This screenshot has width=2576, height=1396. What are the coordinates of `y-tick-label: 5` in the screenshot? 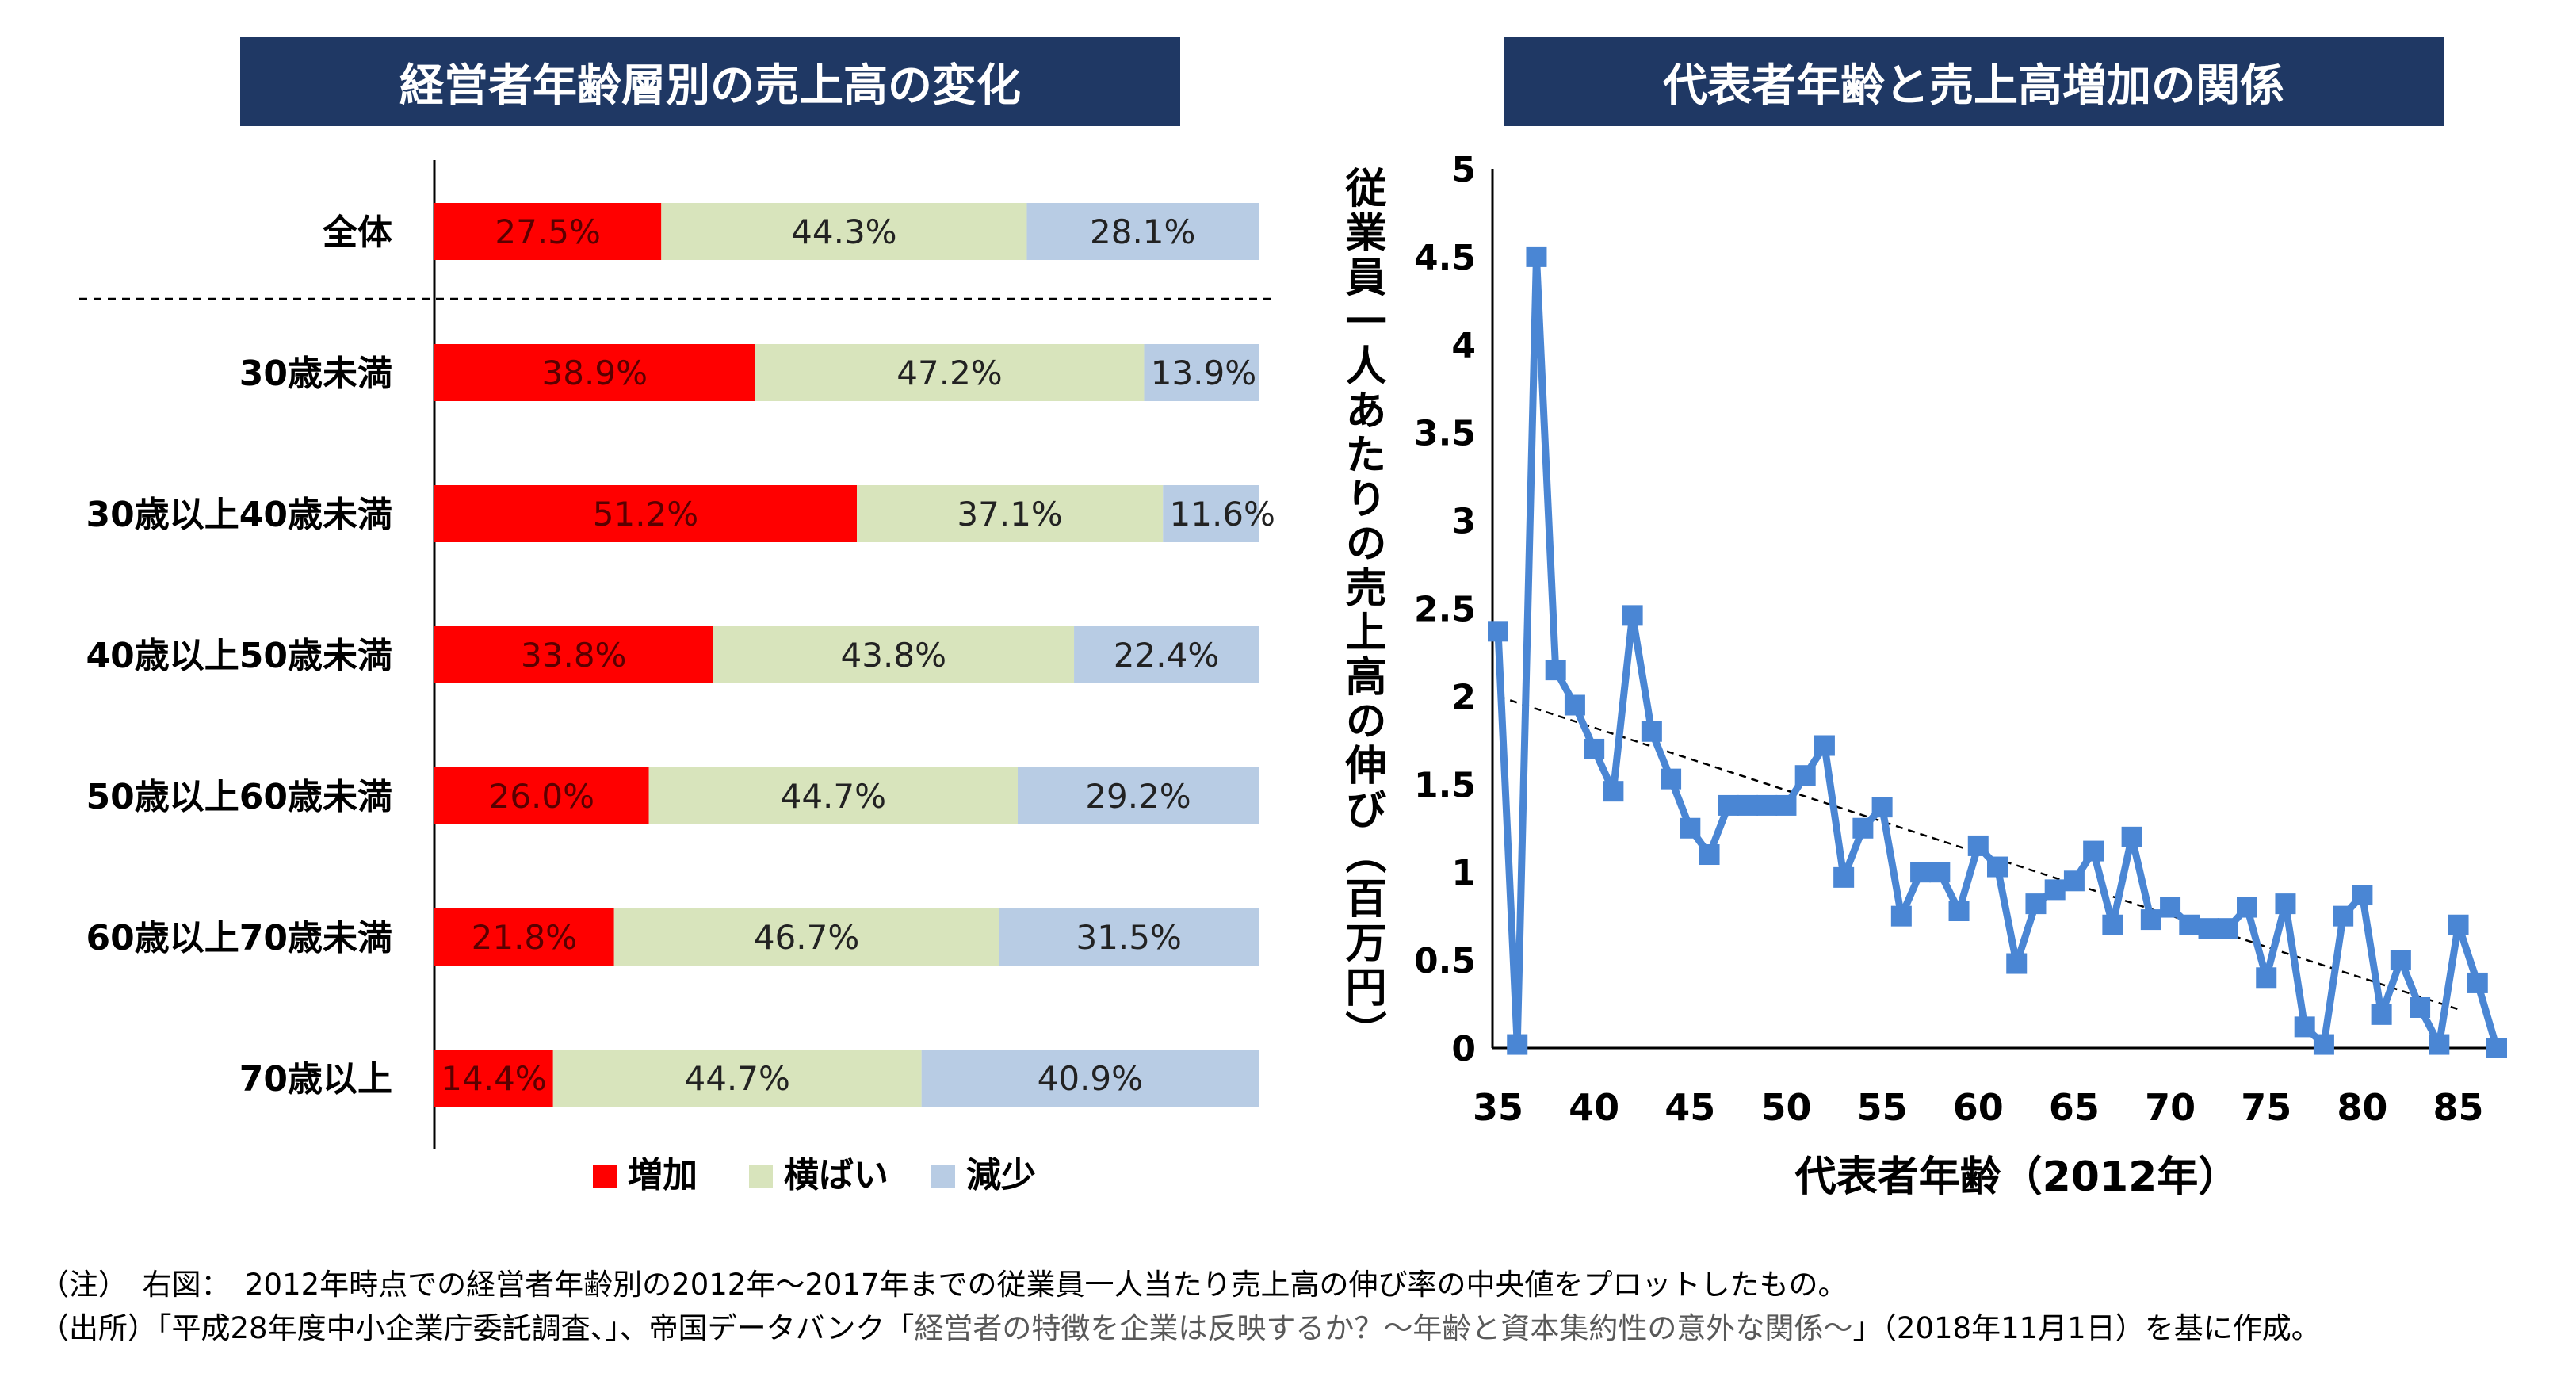 It's located at (1463, 170).